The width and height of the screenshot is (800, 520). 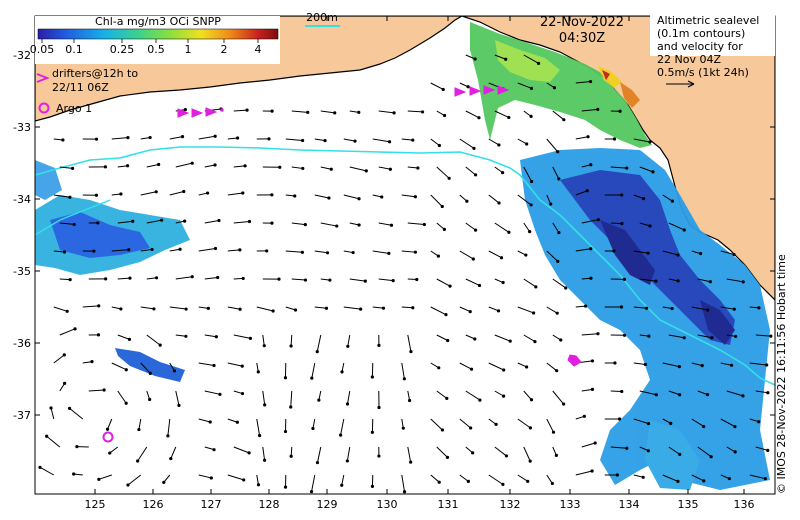 What do you see at coordinates (689, 59) in the screenshot?
I see `altimetry-note-line: 22 Nov 04Z` at bounding box center [689, 59].